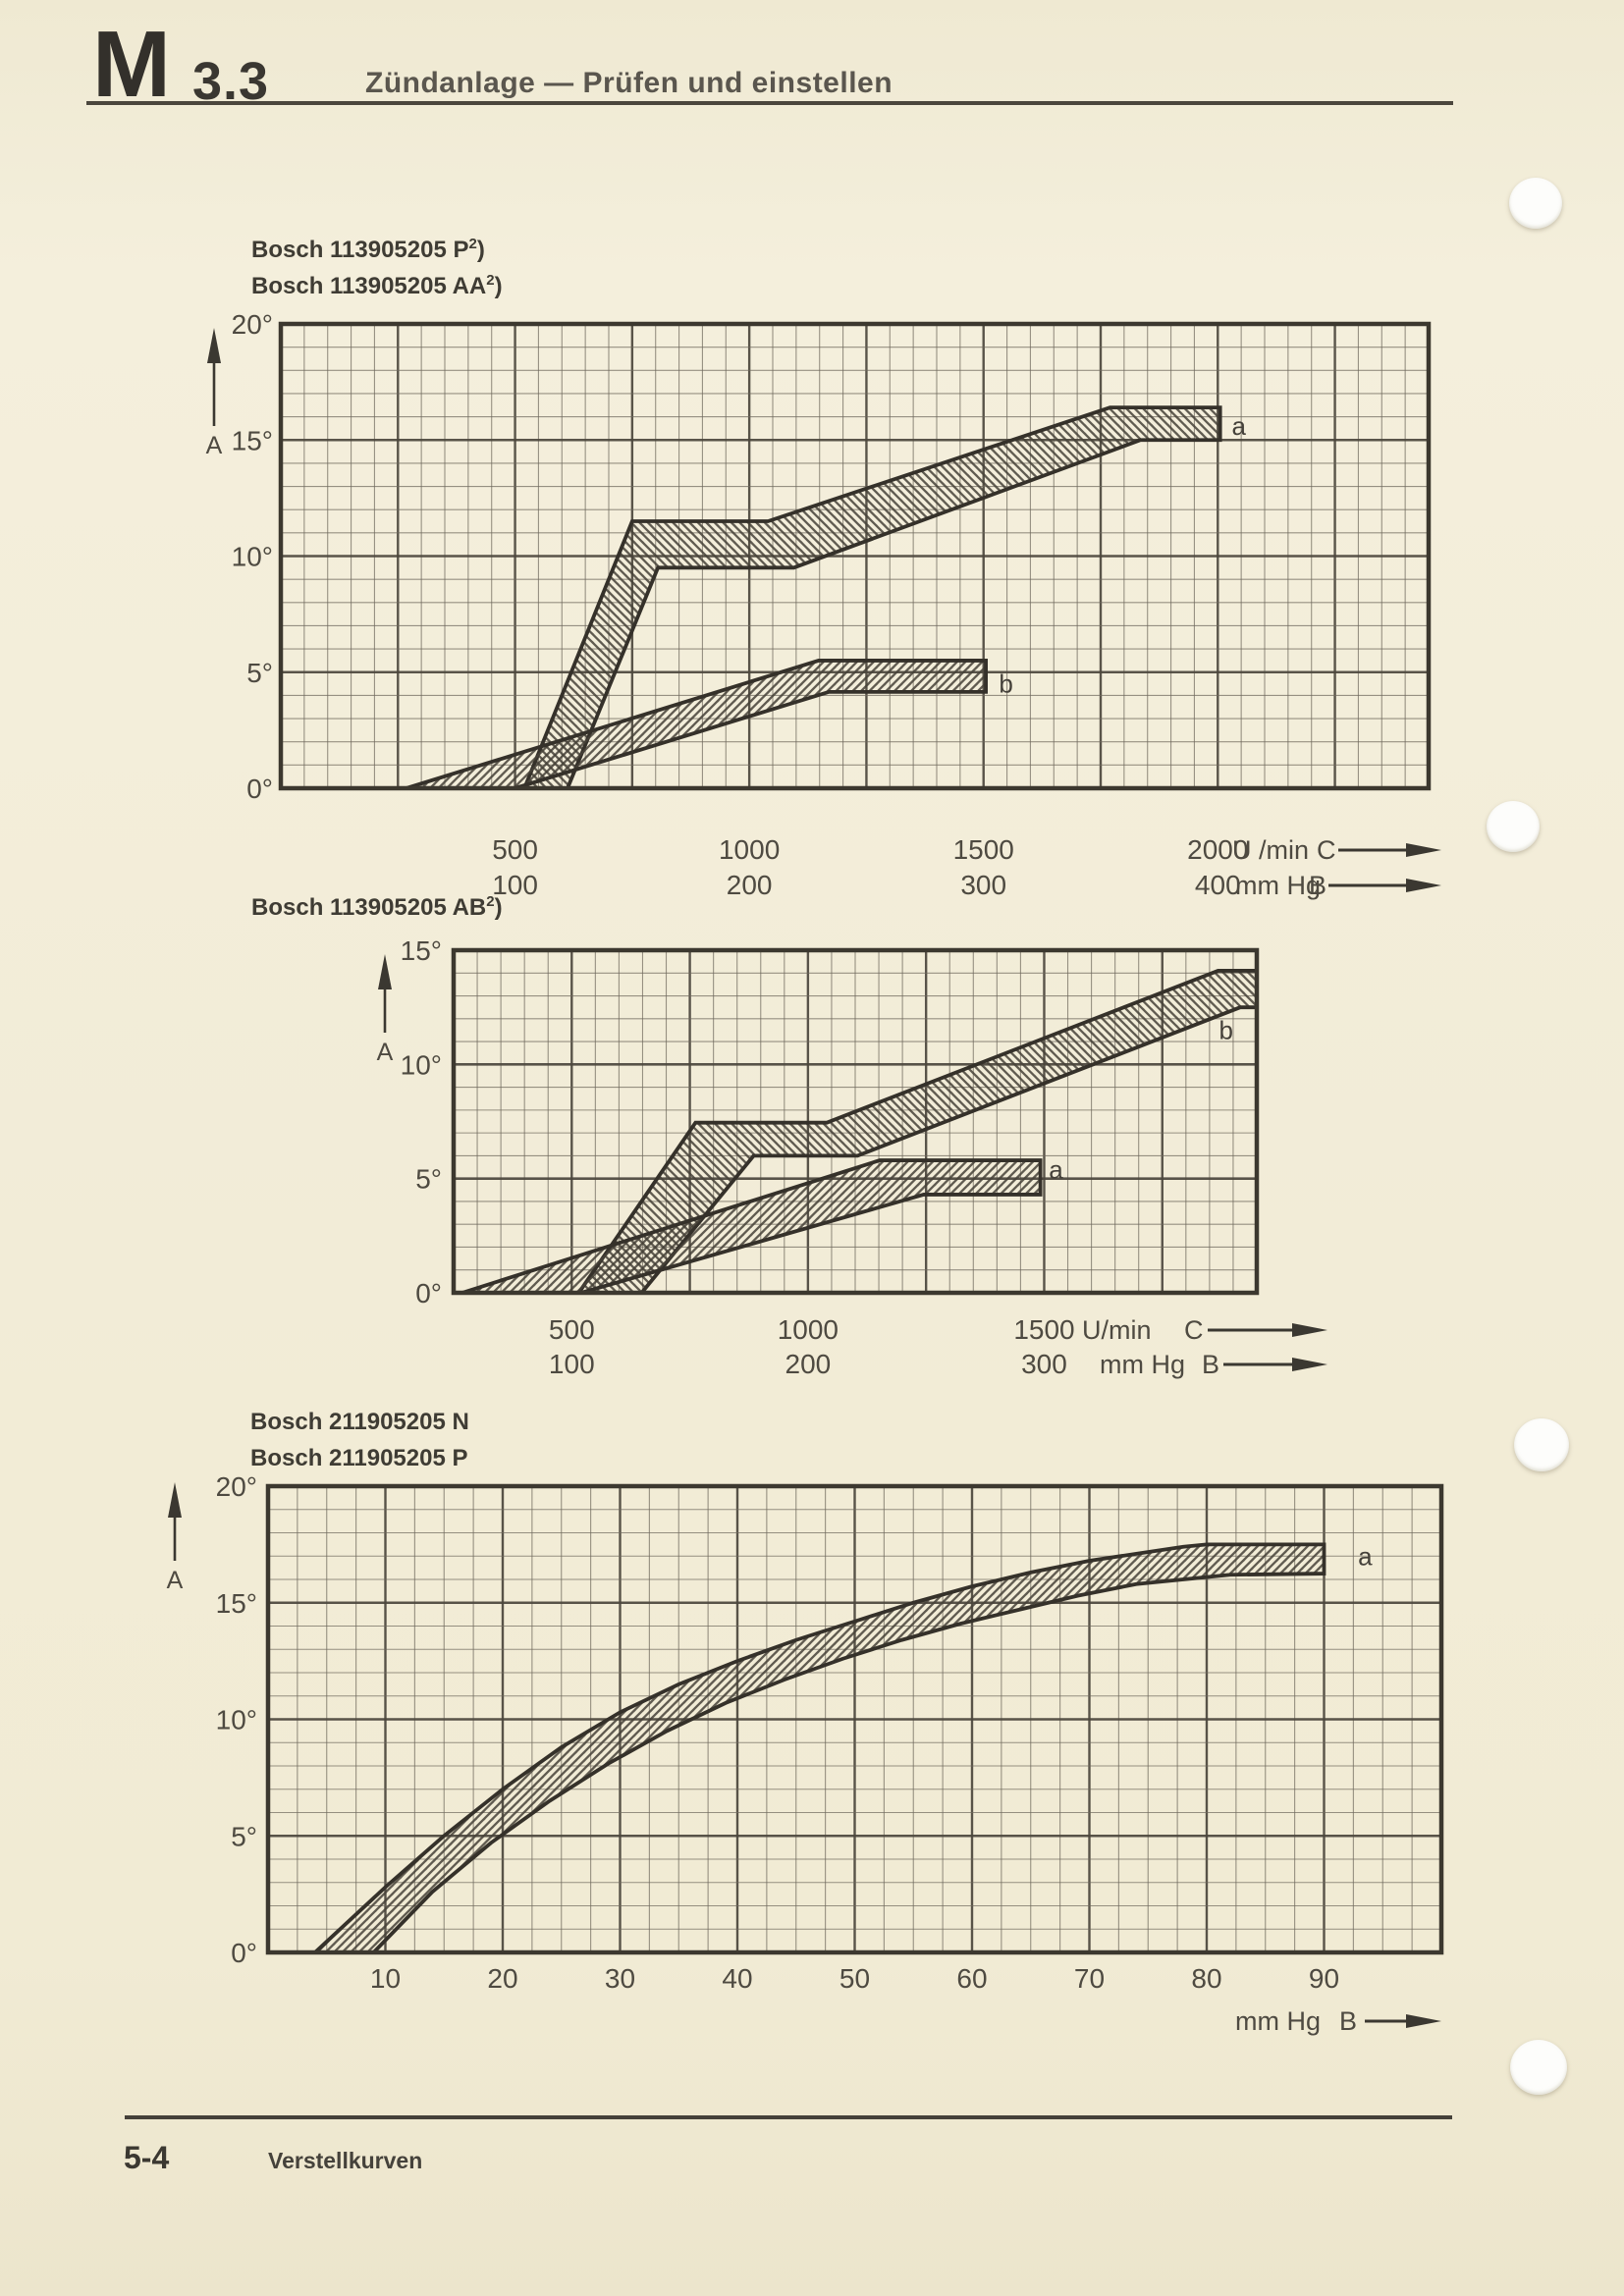 Image resolution: width=1624 pixels, height=2296 pixels. I want to click on chart-2-x-unit: mm Hg, so click(1142, 1364).